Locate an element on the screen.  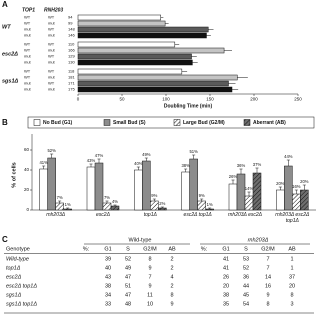
value-label: 4% is located at coordinates (115, 201).